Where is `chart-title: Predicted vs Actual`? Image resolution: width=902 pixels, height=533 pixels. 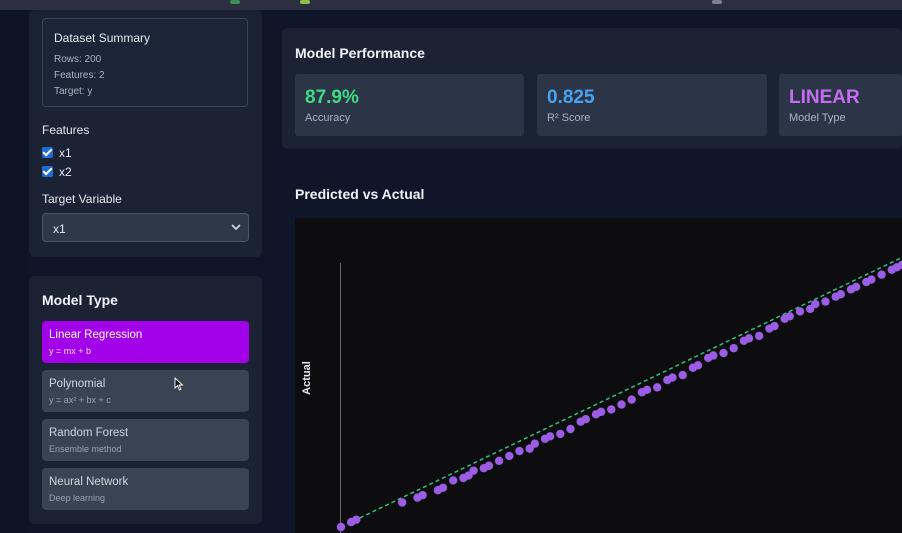
chart-title: Predicted vs Actual is located at coordinates (360, 194).